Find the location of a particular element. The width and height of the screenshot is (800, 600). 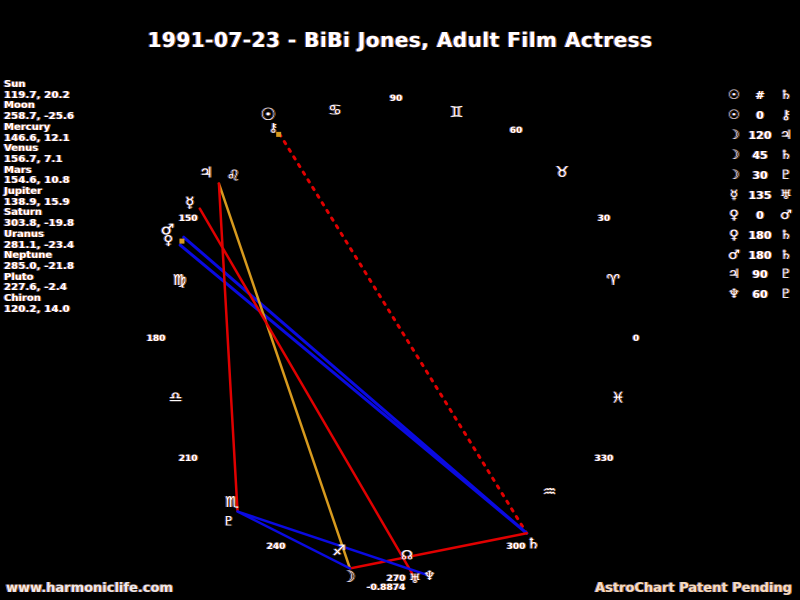

website-watermark: www.harmoniclife.com is located at coordinates (89, 588).